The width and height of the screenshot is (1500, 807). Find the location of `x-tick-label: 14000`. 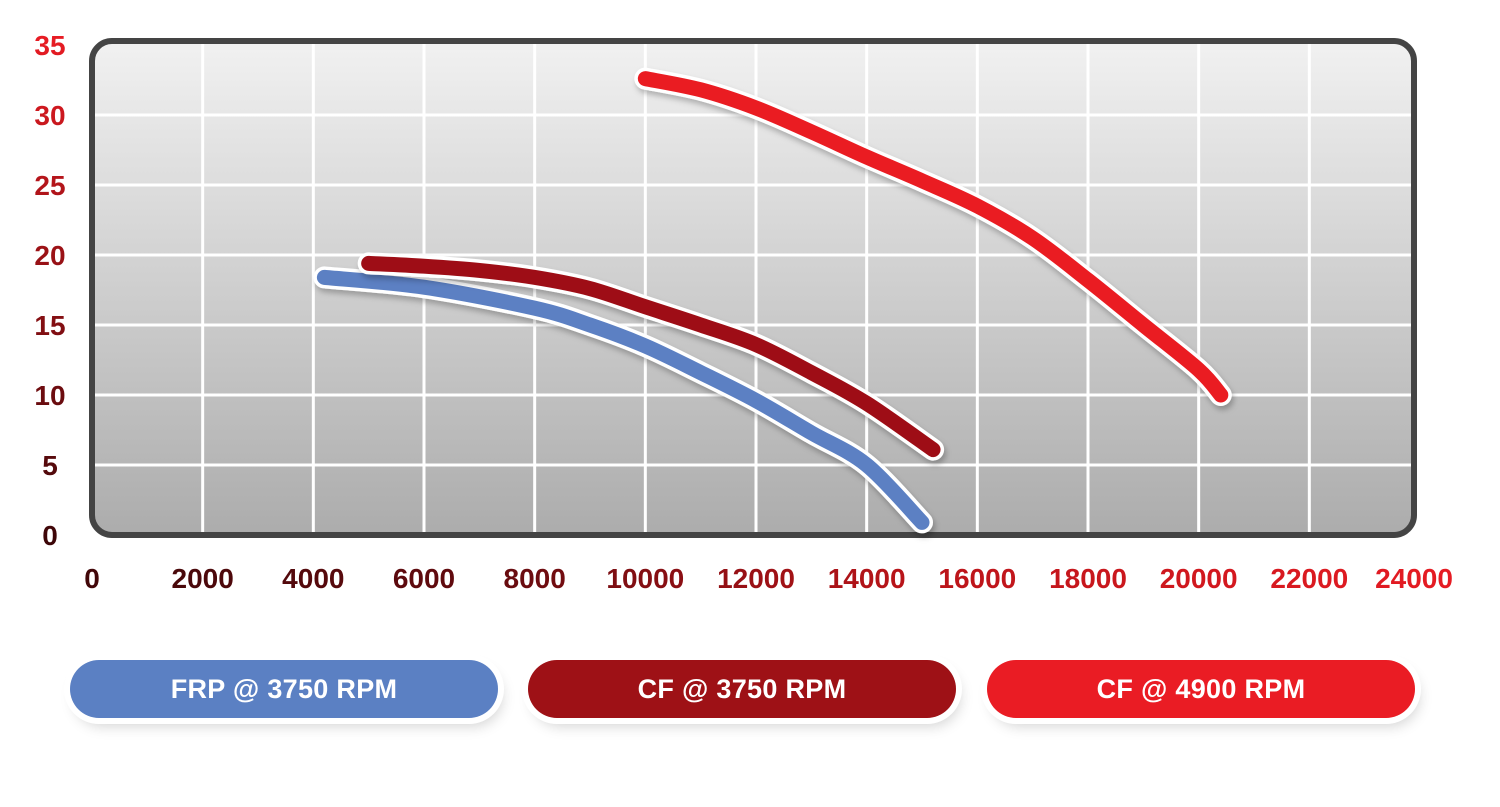

x-tick-label: 14000 is located at coordinates (867, 578).